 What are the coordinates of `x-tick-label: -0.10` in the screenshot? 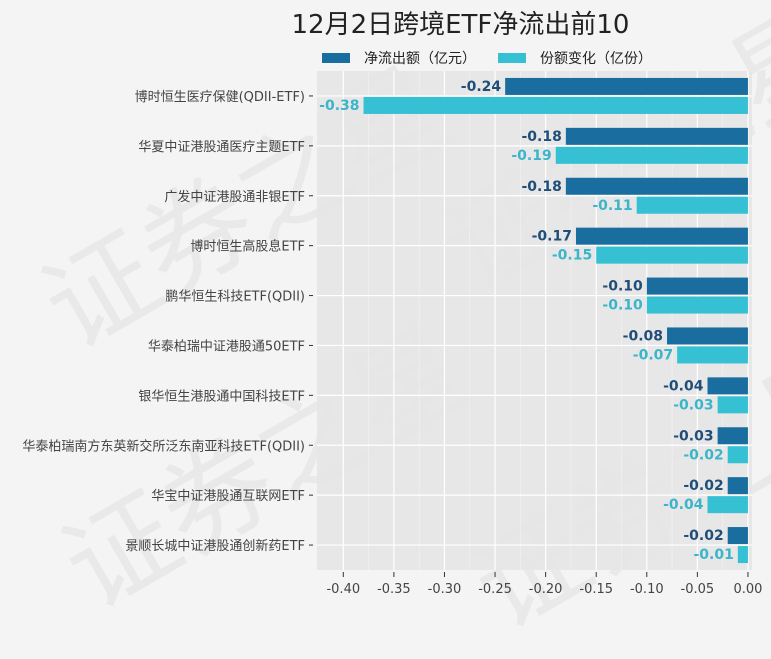 It's located at (647, 589).